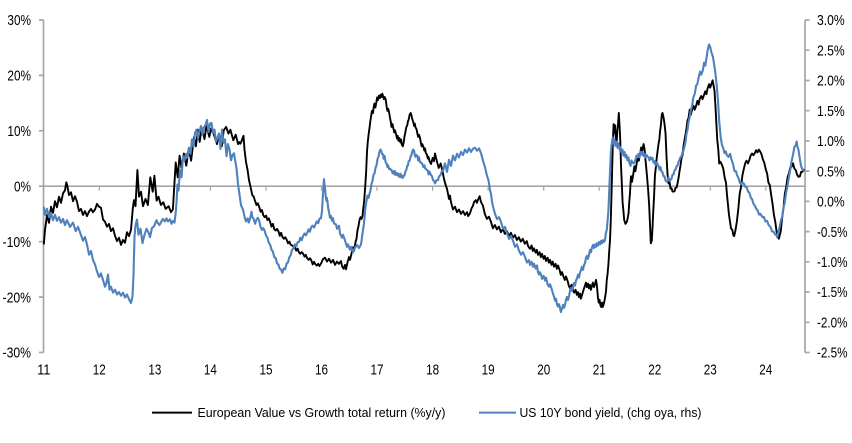 This screenshot has height=443, width=852. Describe the element at coordinates (543, 370) in the screenshot. I see `svg-text: 20` at that location.